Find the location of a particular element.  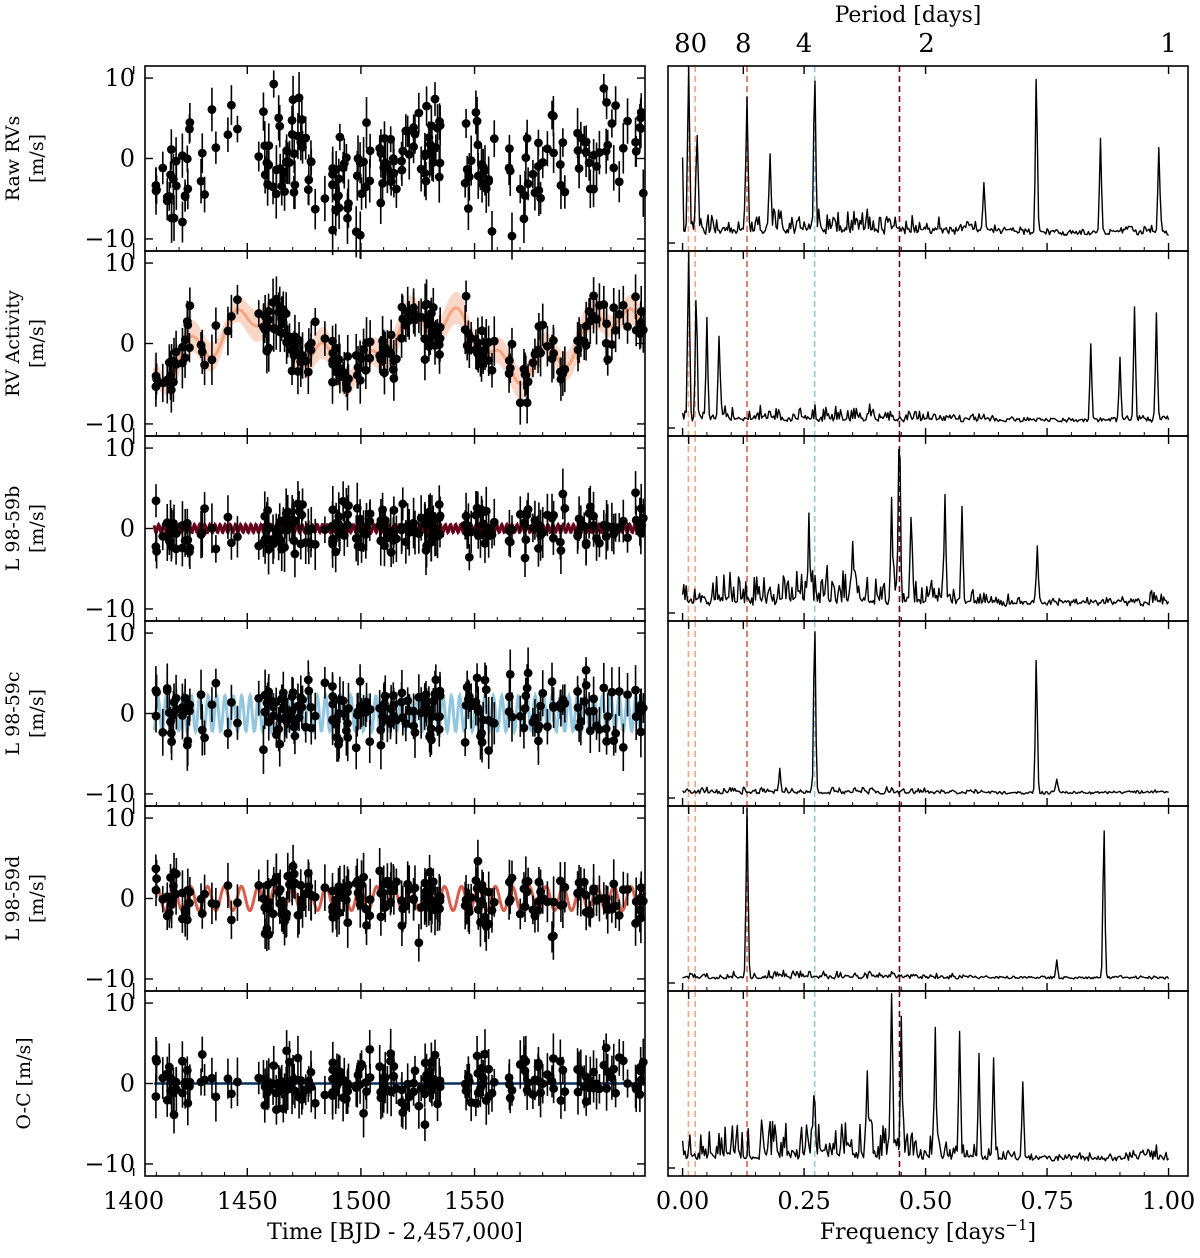

x-axis-label: Frequency [days−1] is located at coordinates (928, 1230).